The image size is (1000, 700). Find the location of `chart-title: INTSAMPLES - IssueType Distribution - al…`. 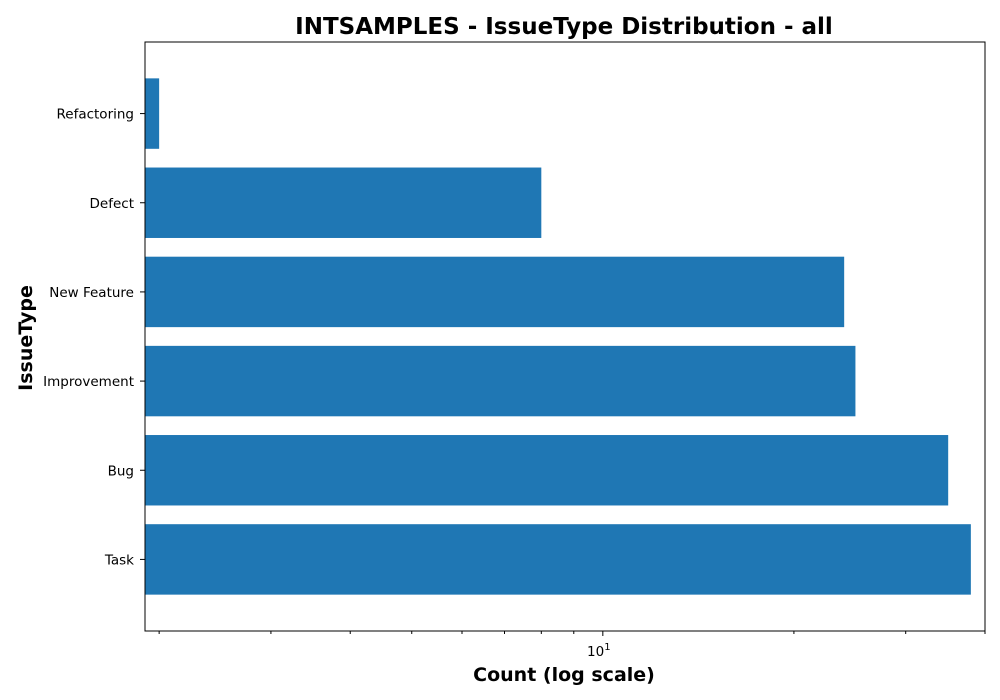

chart-title: INTSAMPLES - IssueType Distribution - al… is located at coordinates (564, 27).